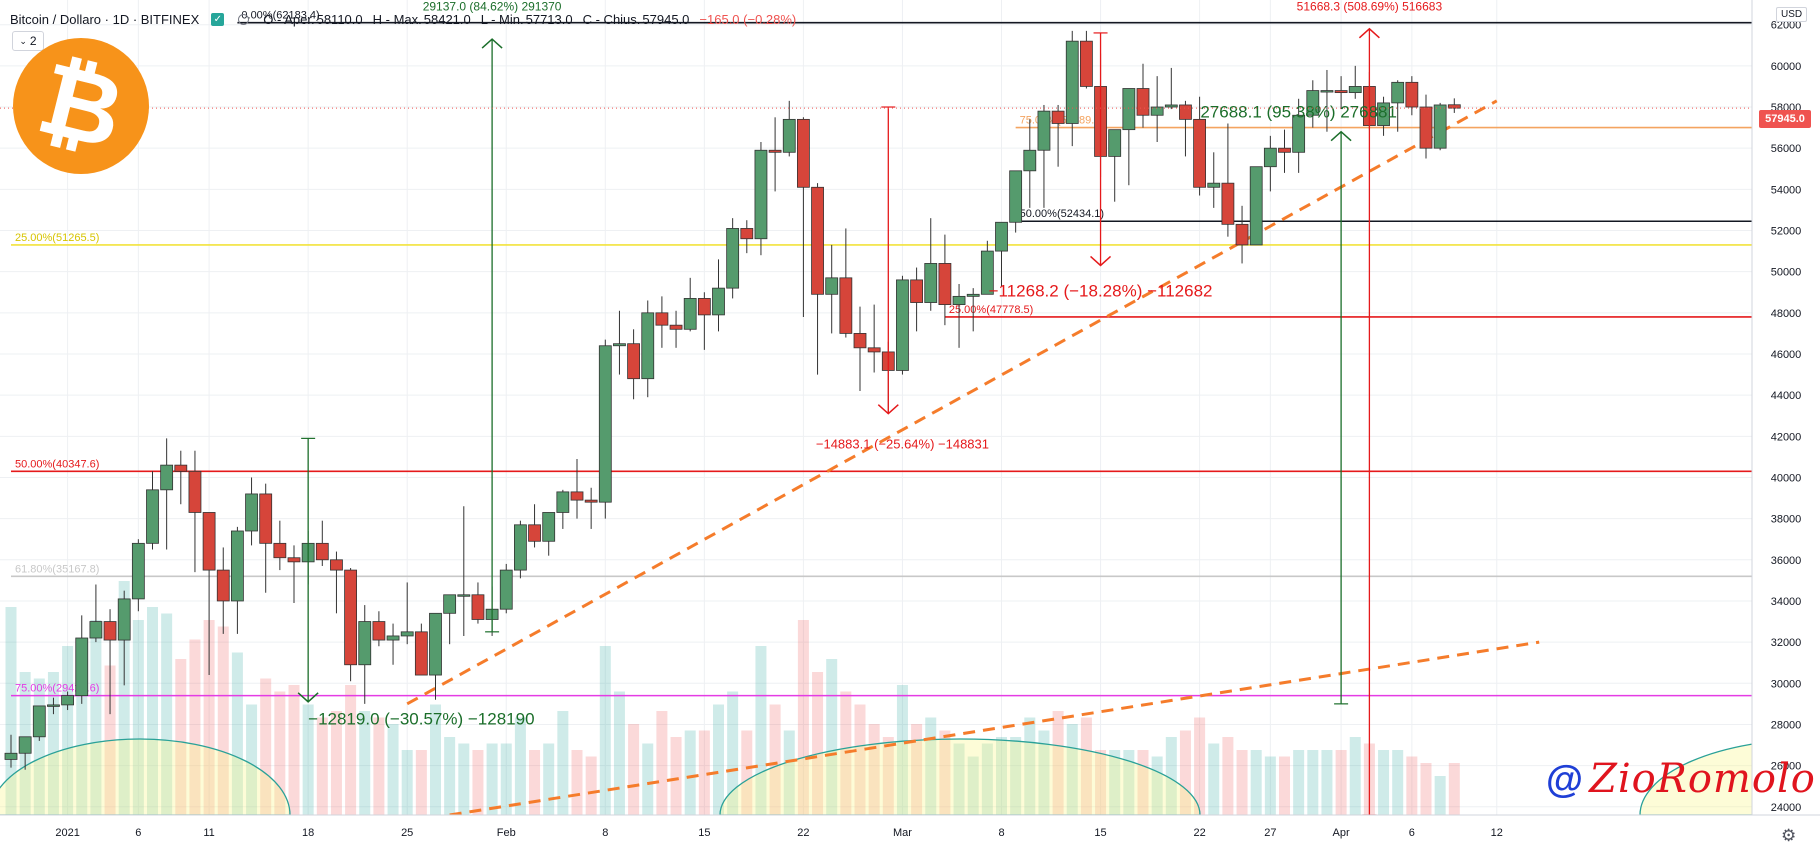 This screenshot has height=849, width=1820. Describe the element at coordinates (1789, 835) in the screenshot. I see `gear-icon: ⚙` at that location.